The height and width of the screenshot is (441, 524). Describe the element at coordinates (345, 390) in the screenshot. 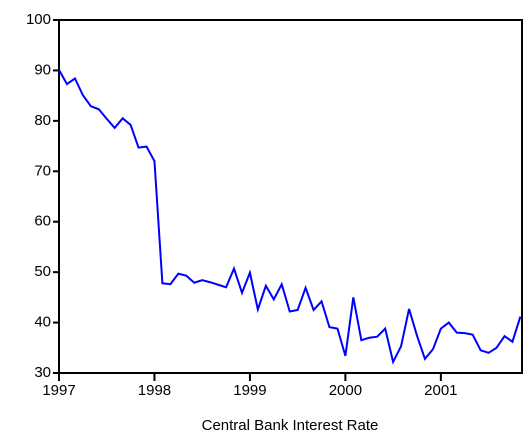

I see `x-tick-label: 2000` at that location.